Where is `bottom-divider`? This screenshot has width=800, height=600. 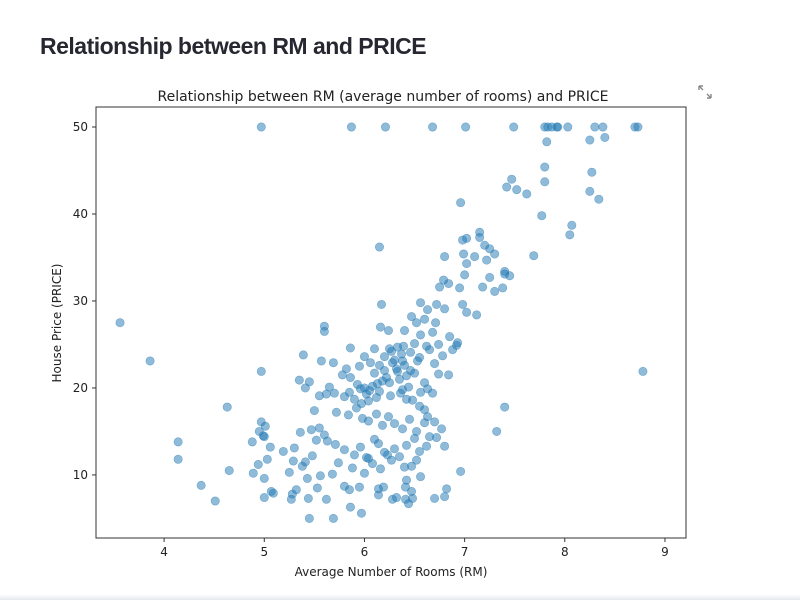
bottom-divider is located at coordinates (400, 597).